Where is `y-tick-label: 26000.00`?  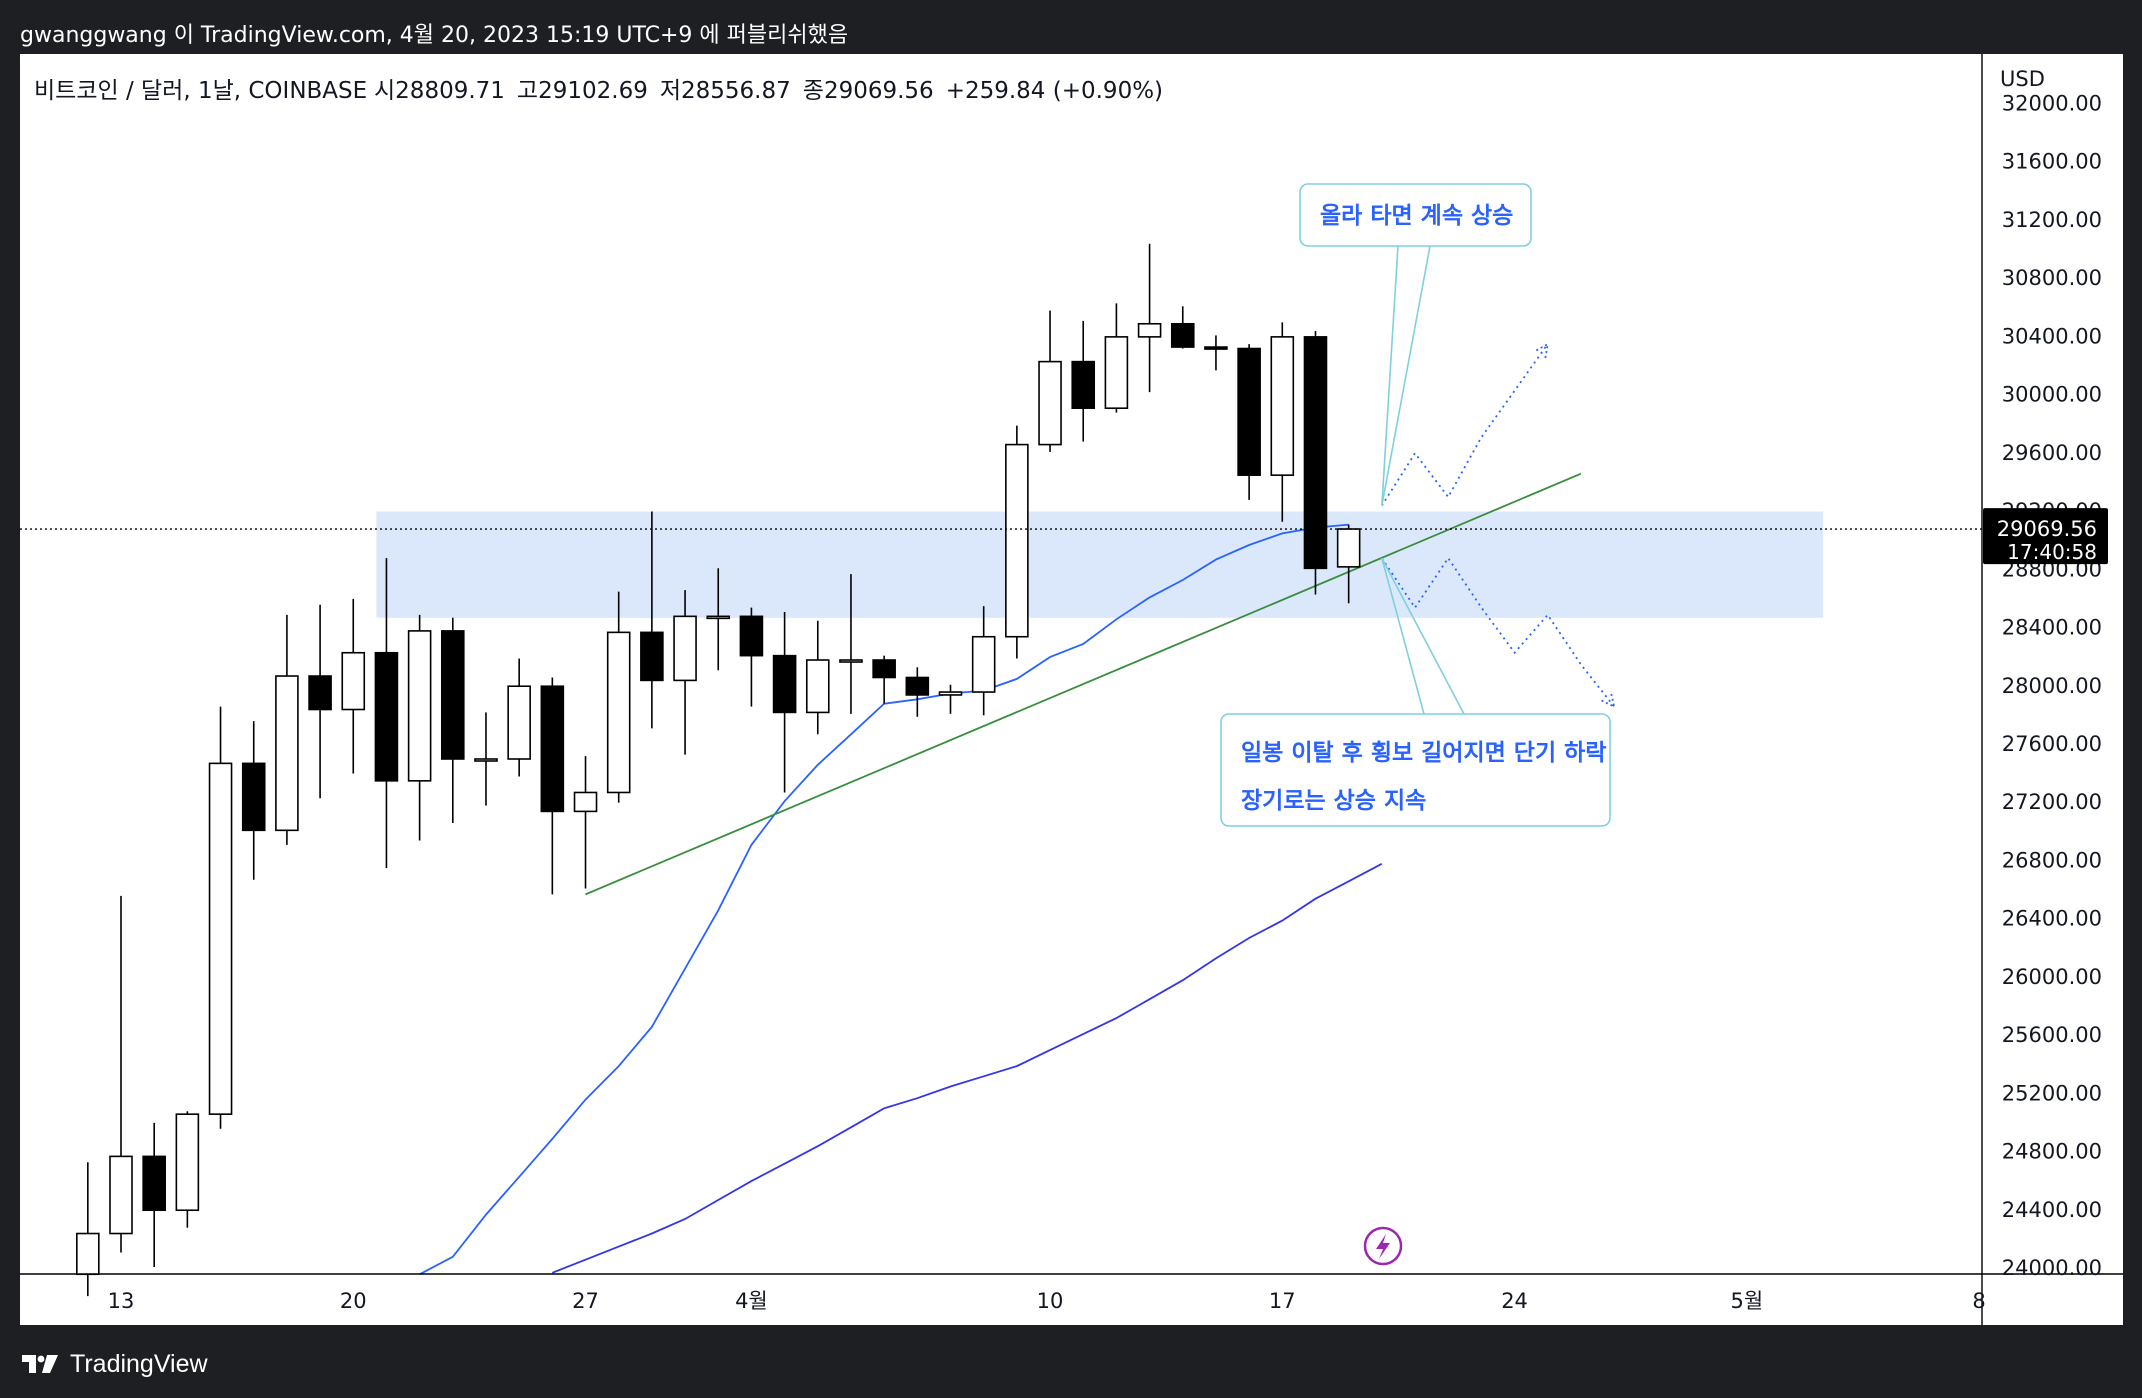
y-tick-label: 26000.00 is located at coordinates (2052, 977).